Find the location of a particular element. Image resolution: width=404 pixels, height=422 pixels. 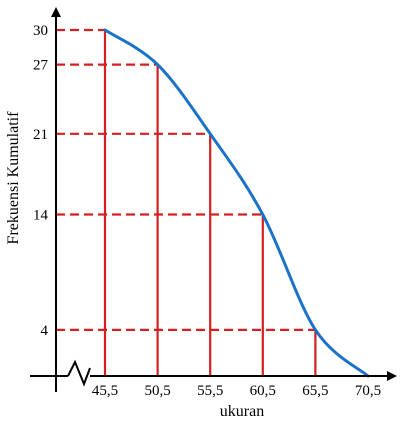

y-tick-label: 21 is located at coordinates (40, 135).